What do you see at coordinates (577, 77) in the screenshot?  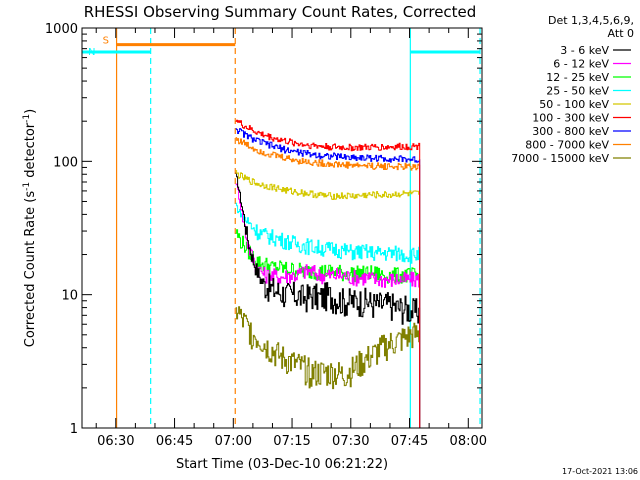 I see `legend-label-2: 12 - 25 keV` at bounding box center [577, 77].